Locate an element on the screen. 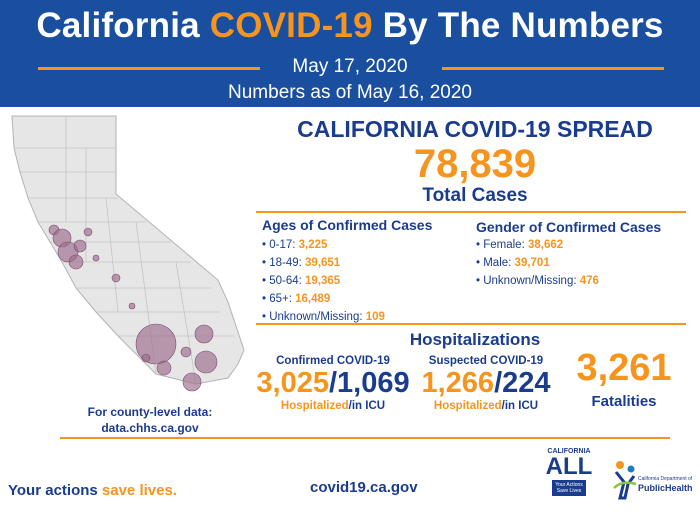  total-cases-label: Total Cases is located at coordinates (475, 195).